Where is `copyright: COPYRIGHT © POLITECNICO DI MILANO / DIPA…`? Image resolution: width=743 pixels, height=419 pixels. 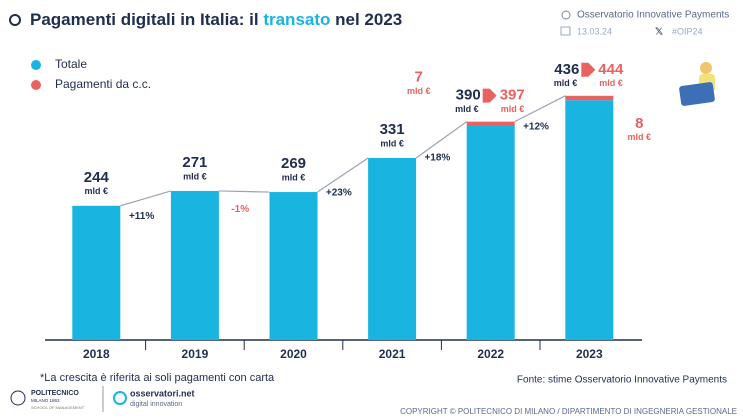 copyright: COPYRIGHT © POLITECNICO DI MILANO / DIPA… is located at coordinates (568, 411).